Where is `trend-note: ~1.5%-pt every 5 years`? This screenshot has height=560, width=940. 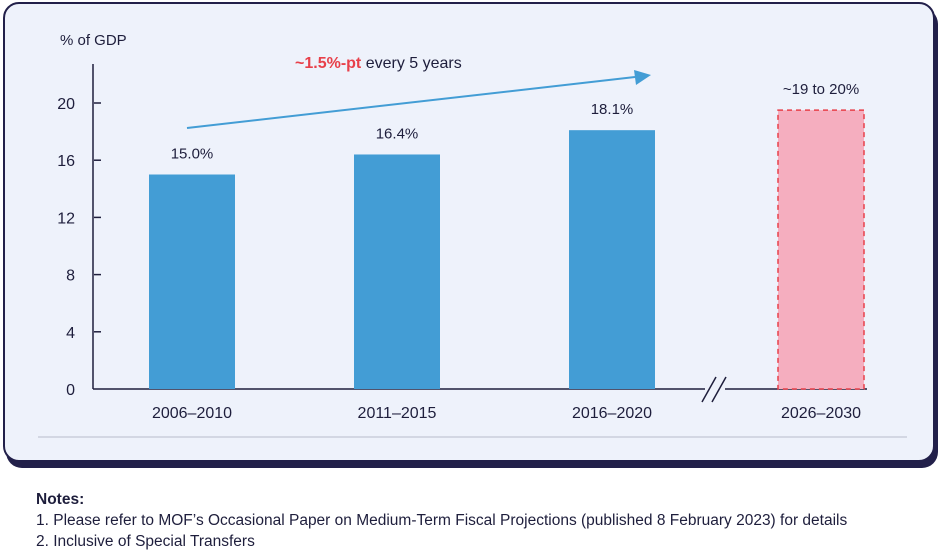 trend-note: ~1.5%-pt every 5 years is located at coordinates (378, 63).